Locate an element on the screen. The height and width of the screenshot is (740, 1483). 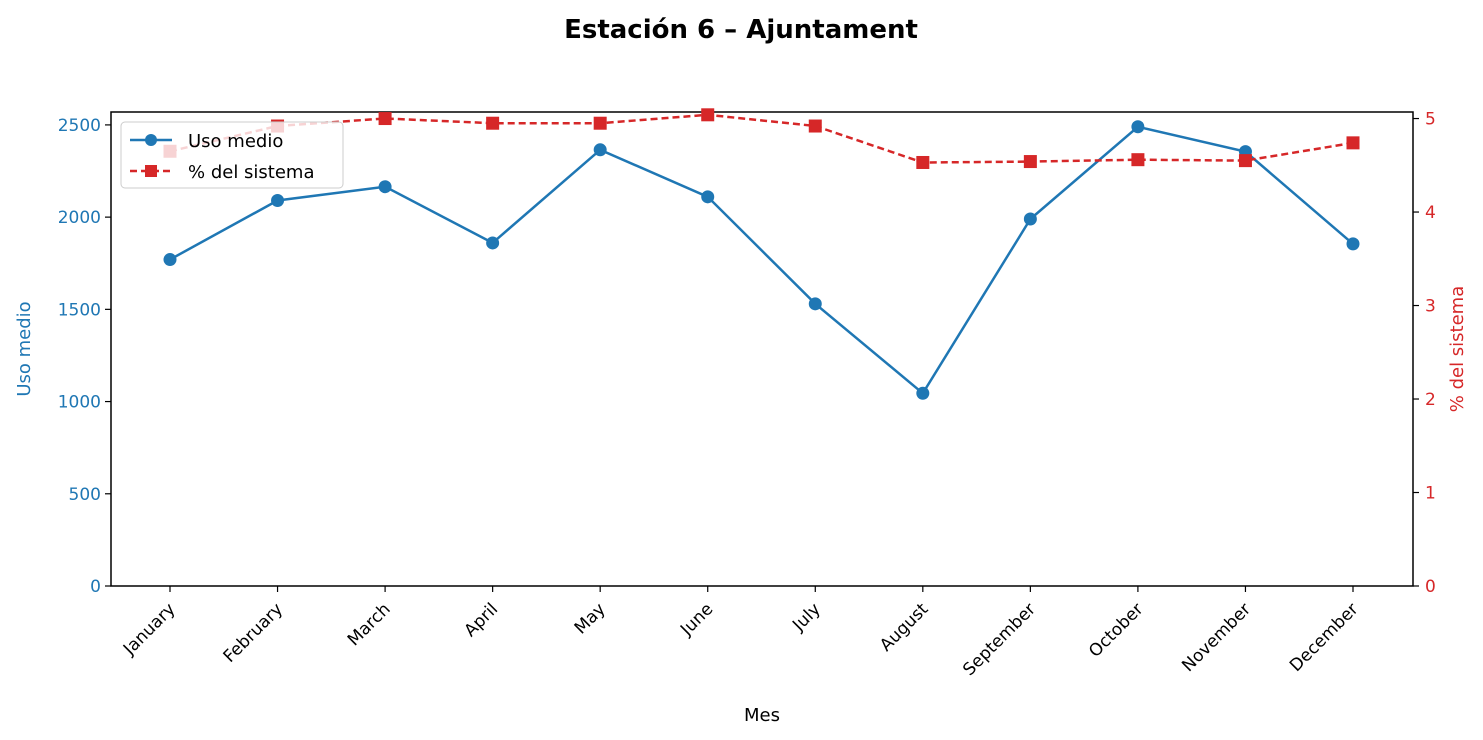
left-y-tick-label: 2500 is located at coordinates (79, 126).